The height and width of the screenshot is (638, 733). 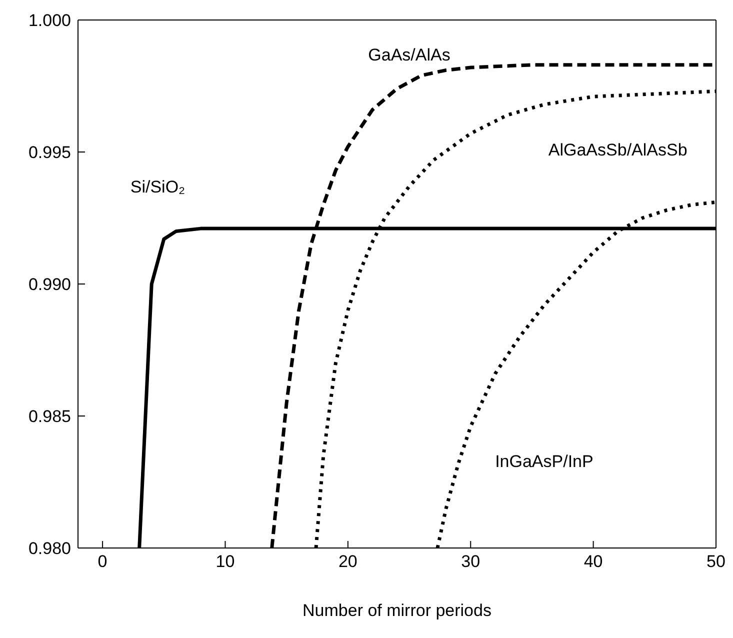 I want to click on y-tick-label: 0.995, so click(x=49, y=152).